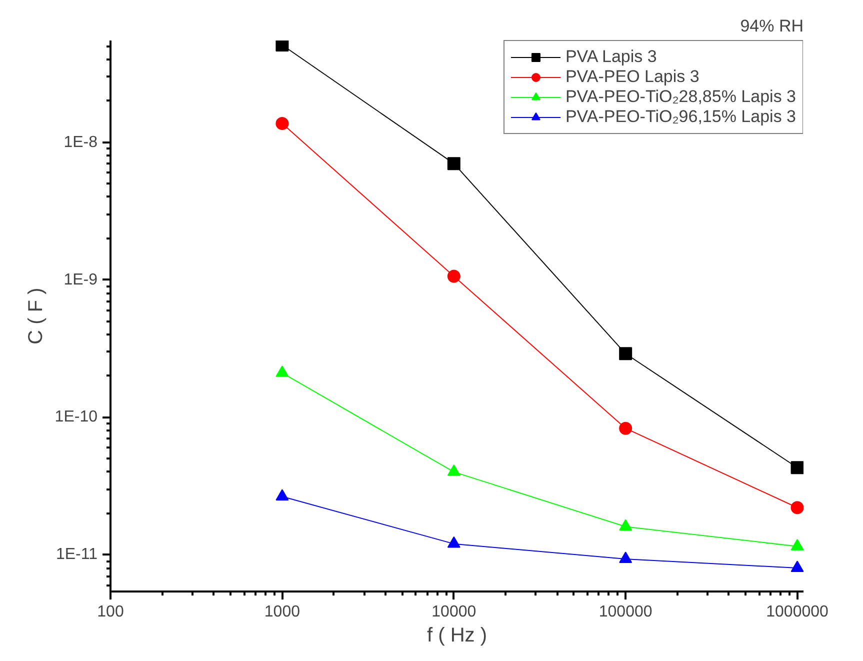  I want to click on y-tick-label: 1E-8, so click(81, 142).